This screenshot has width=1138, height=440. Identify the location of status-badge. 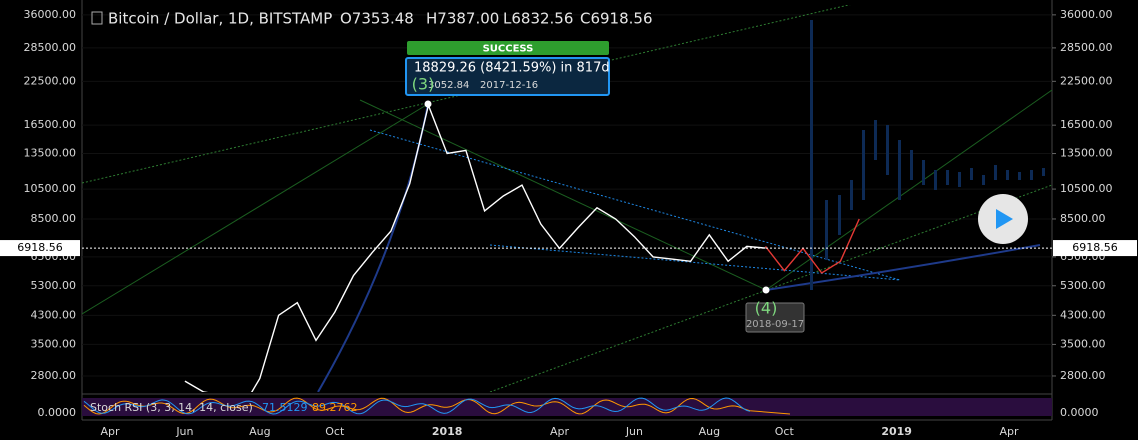
(508, 48).